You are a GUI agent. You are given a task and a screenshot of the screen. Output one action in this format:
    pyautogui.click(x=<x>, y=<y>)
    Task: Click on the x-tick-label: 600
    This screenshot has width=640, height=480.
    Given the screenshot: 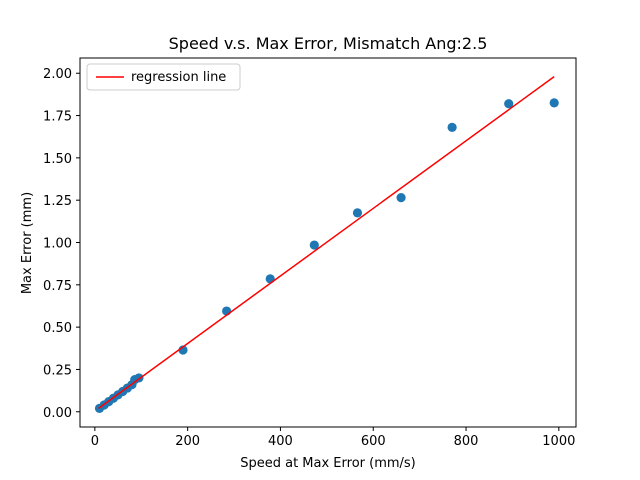 What is the action you would take?
    pyautogui.click(x=373, y=441)
    